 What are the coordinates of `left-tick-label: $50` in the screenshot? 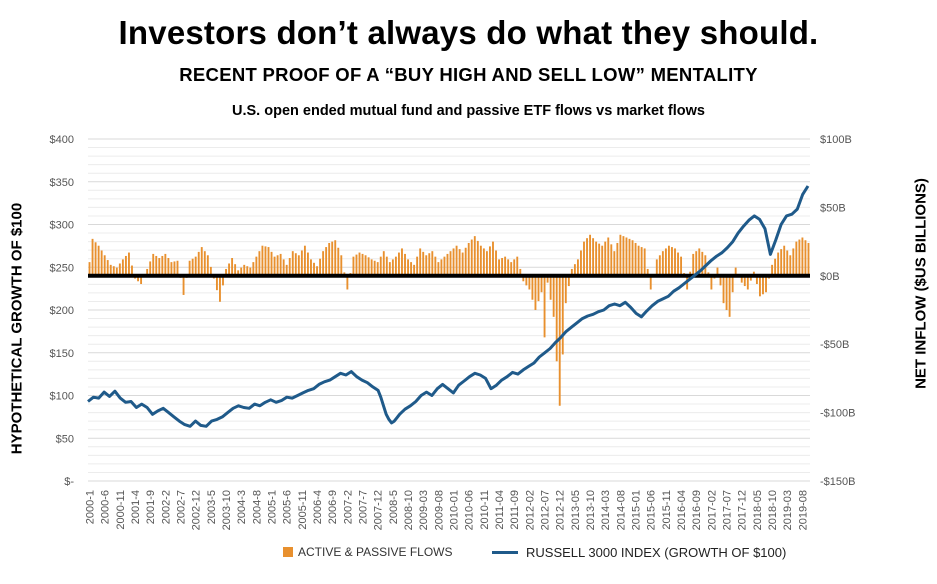 It's located at (65, 439).